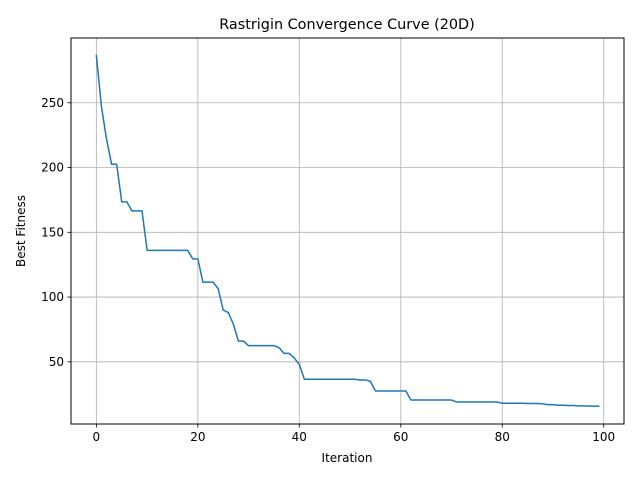  Describe the element at coordinates (603, 437) in the screenshot. I see `x-tick-label: 100` at that location.